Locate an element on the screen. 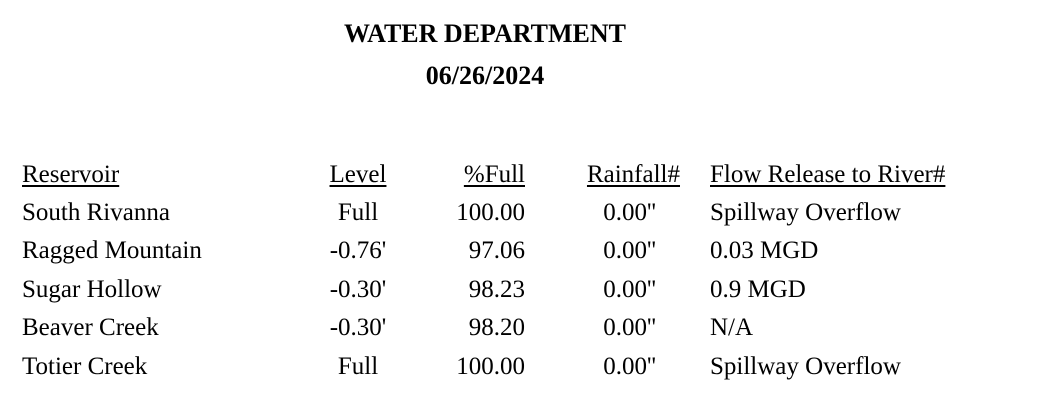 The height and width of the screenshot is (415, 1041). cell-level: -0.76' is located at coordinates (358, 250).